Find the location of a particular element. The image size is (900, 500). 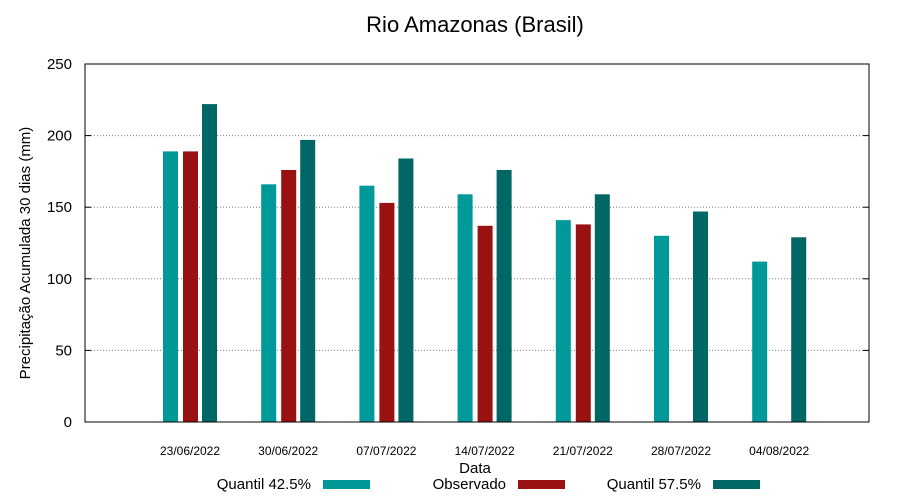

legend-label: Observado is located at coordinates (469, 484).